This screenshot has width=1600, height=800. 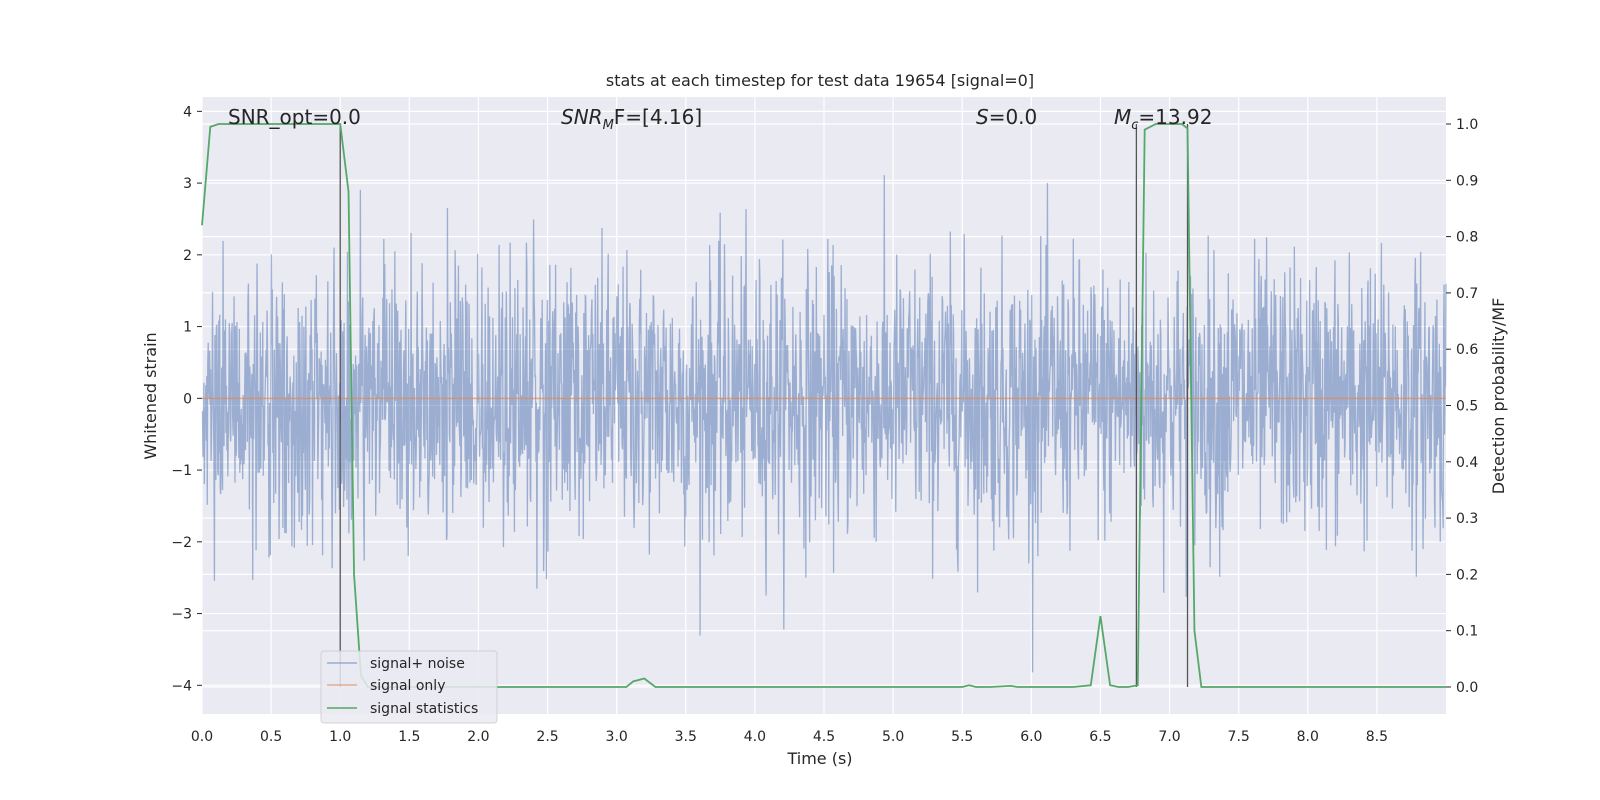 I want to click on x-tick-label: 8.5, so click(x=1377, y=737).